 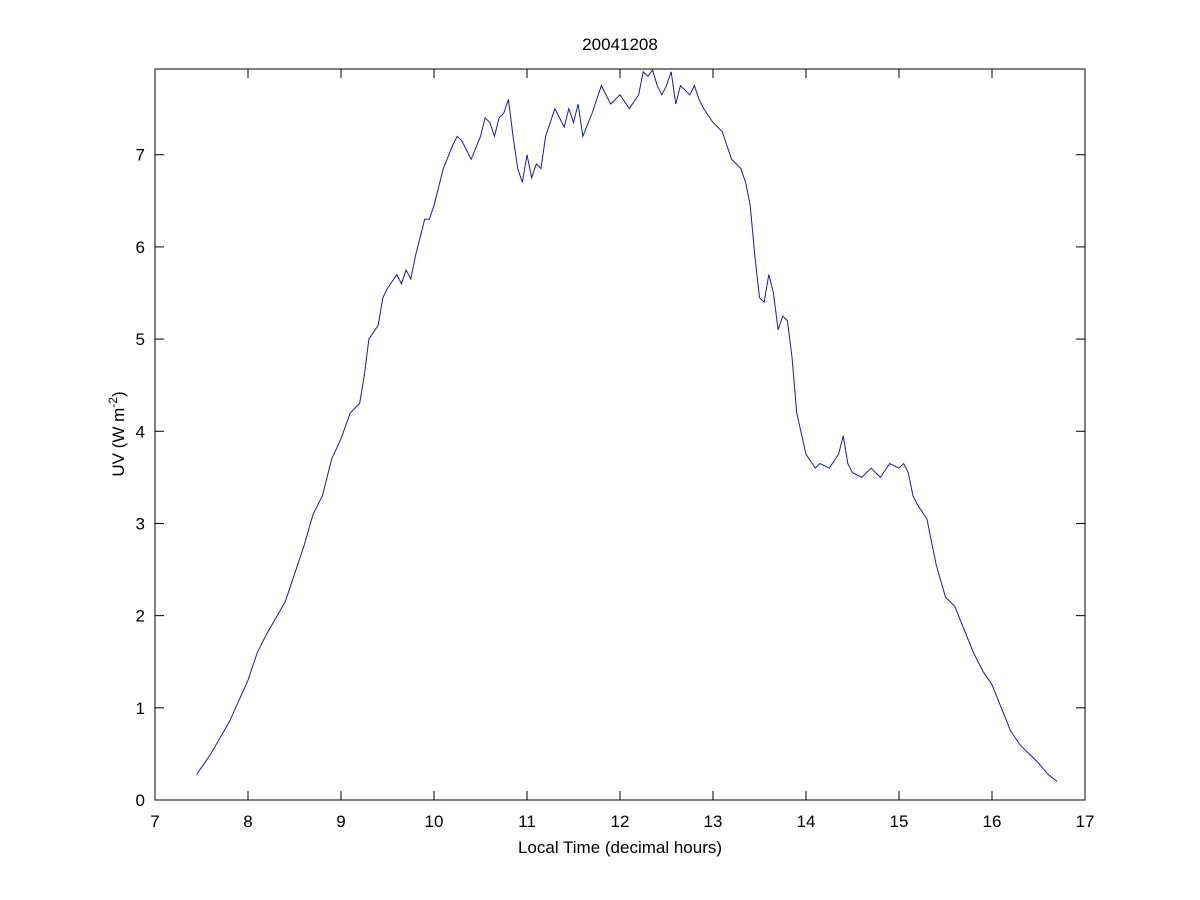 I want to click on chart-title: 20041208, so click(x=620, y=44).